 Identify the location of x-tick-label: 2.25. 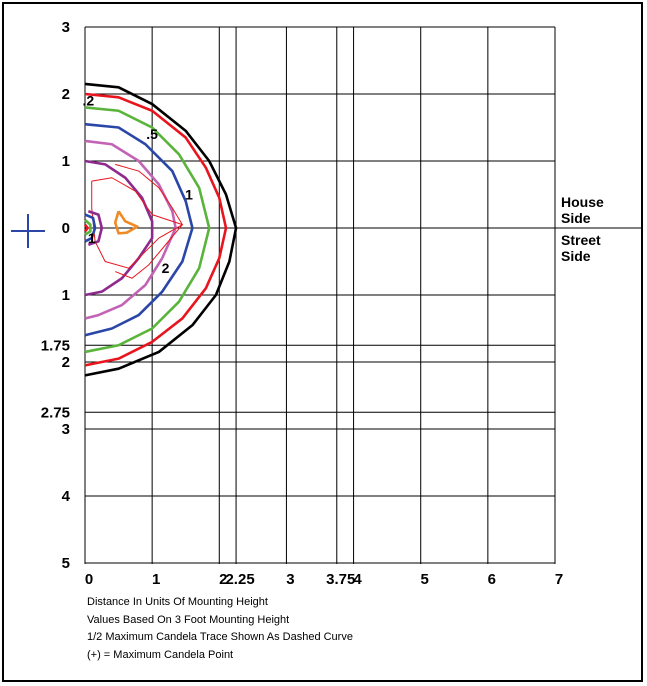
(239, 579).